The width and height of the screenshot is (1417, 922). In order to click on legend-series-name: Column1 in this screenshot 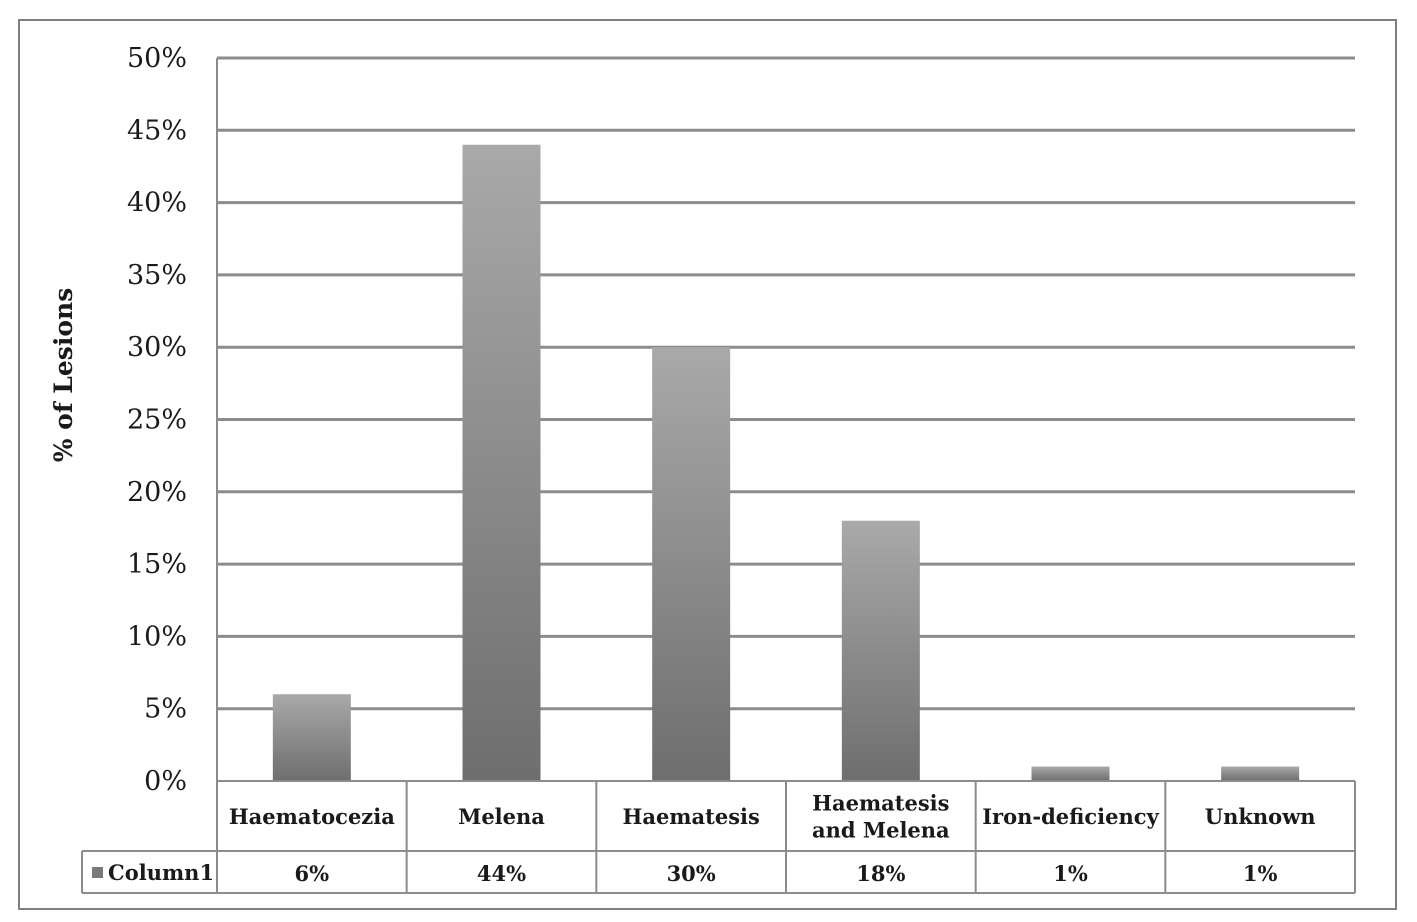, I will do `click(161, 872)`.